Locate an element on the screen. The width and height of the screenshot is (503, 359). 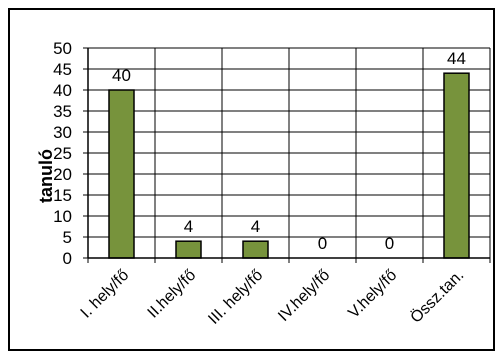
data-label: 40 is located at coordinates (121, 75).